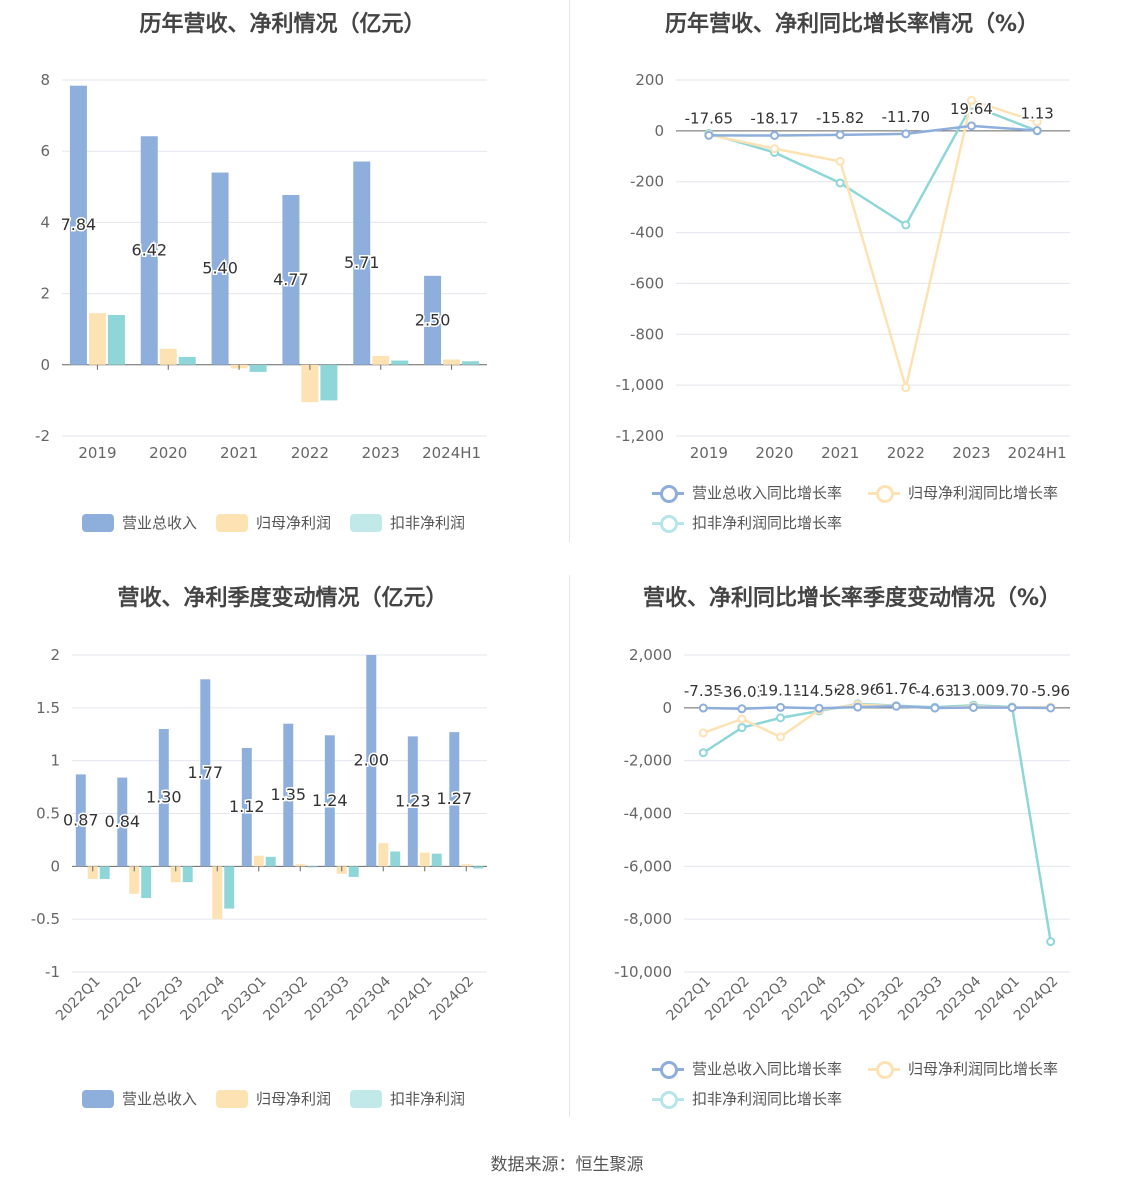 This screenshot has height=1188, width=1134. What do you see at coordinates (122, 821) in the screenshot?
I see `data-label: 0.84` at bounding box center [122, 821].